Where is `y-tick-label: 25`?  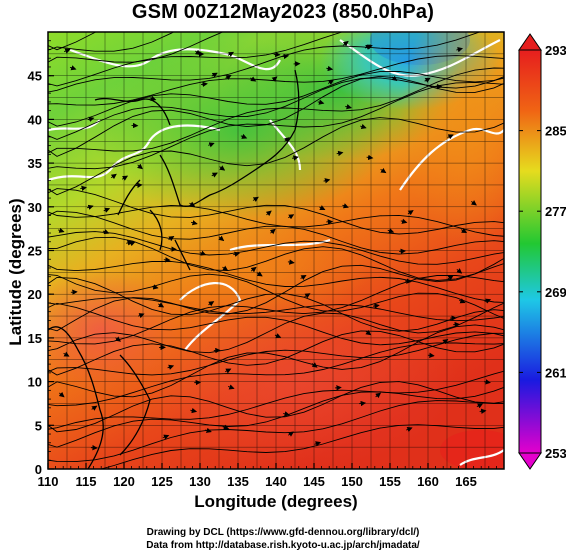 y-tick-label: 25 is located at coordinates (35, 251).